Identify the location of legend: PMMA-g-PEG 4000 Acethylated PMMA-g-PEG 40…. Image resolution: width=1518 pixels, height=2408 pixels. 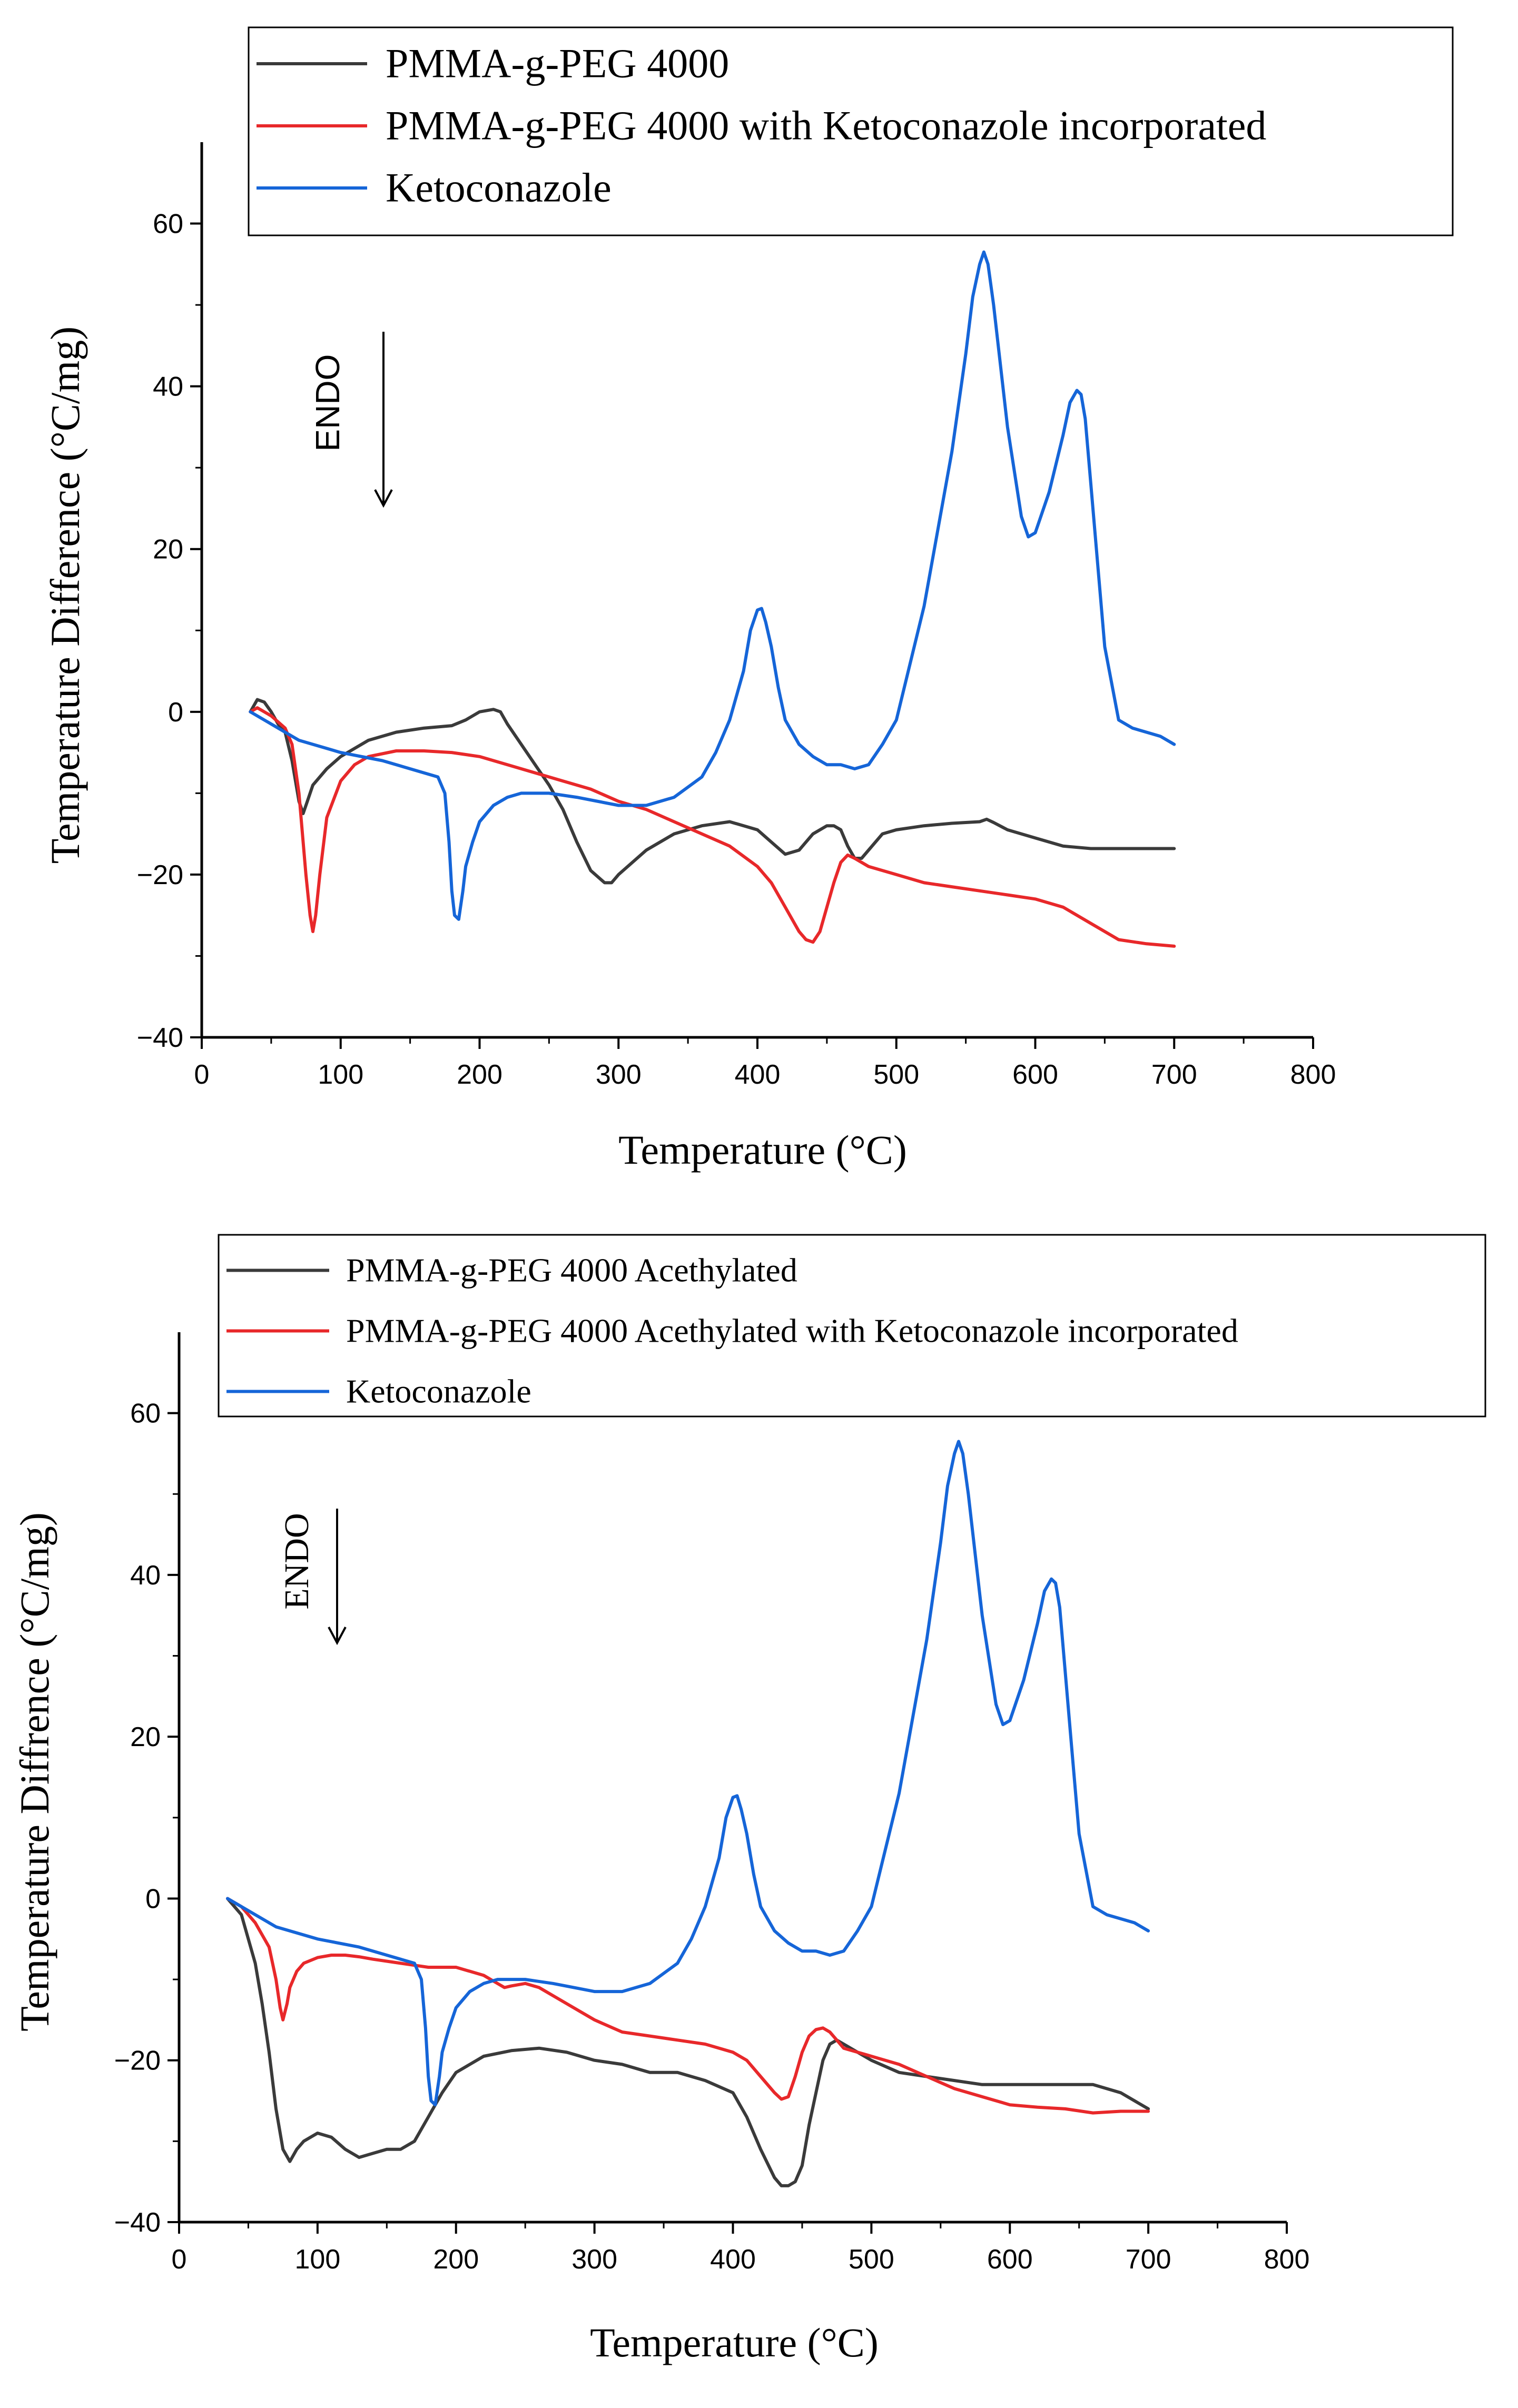
(852, 1326).